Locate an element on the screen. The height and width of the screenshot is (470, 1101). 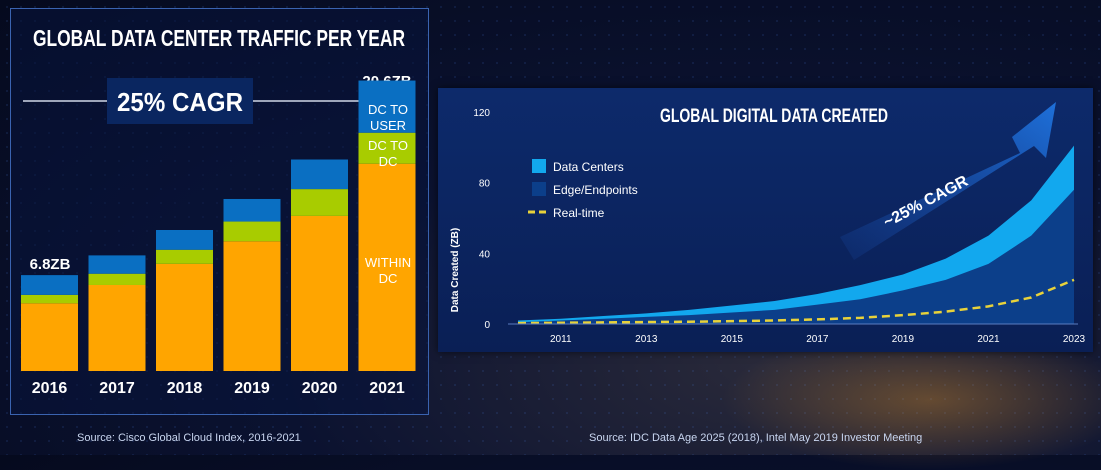
cagr-label: 25% CAGR is located at coordinates (180, 102).